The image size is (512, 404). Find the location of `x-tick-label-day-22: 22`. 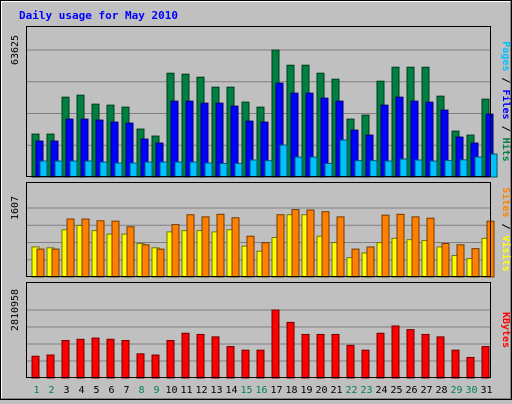

x-tick-label-day-22: 22 is located at coordinates (351, 390).